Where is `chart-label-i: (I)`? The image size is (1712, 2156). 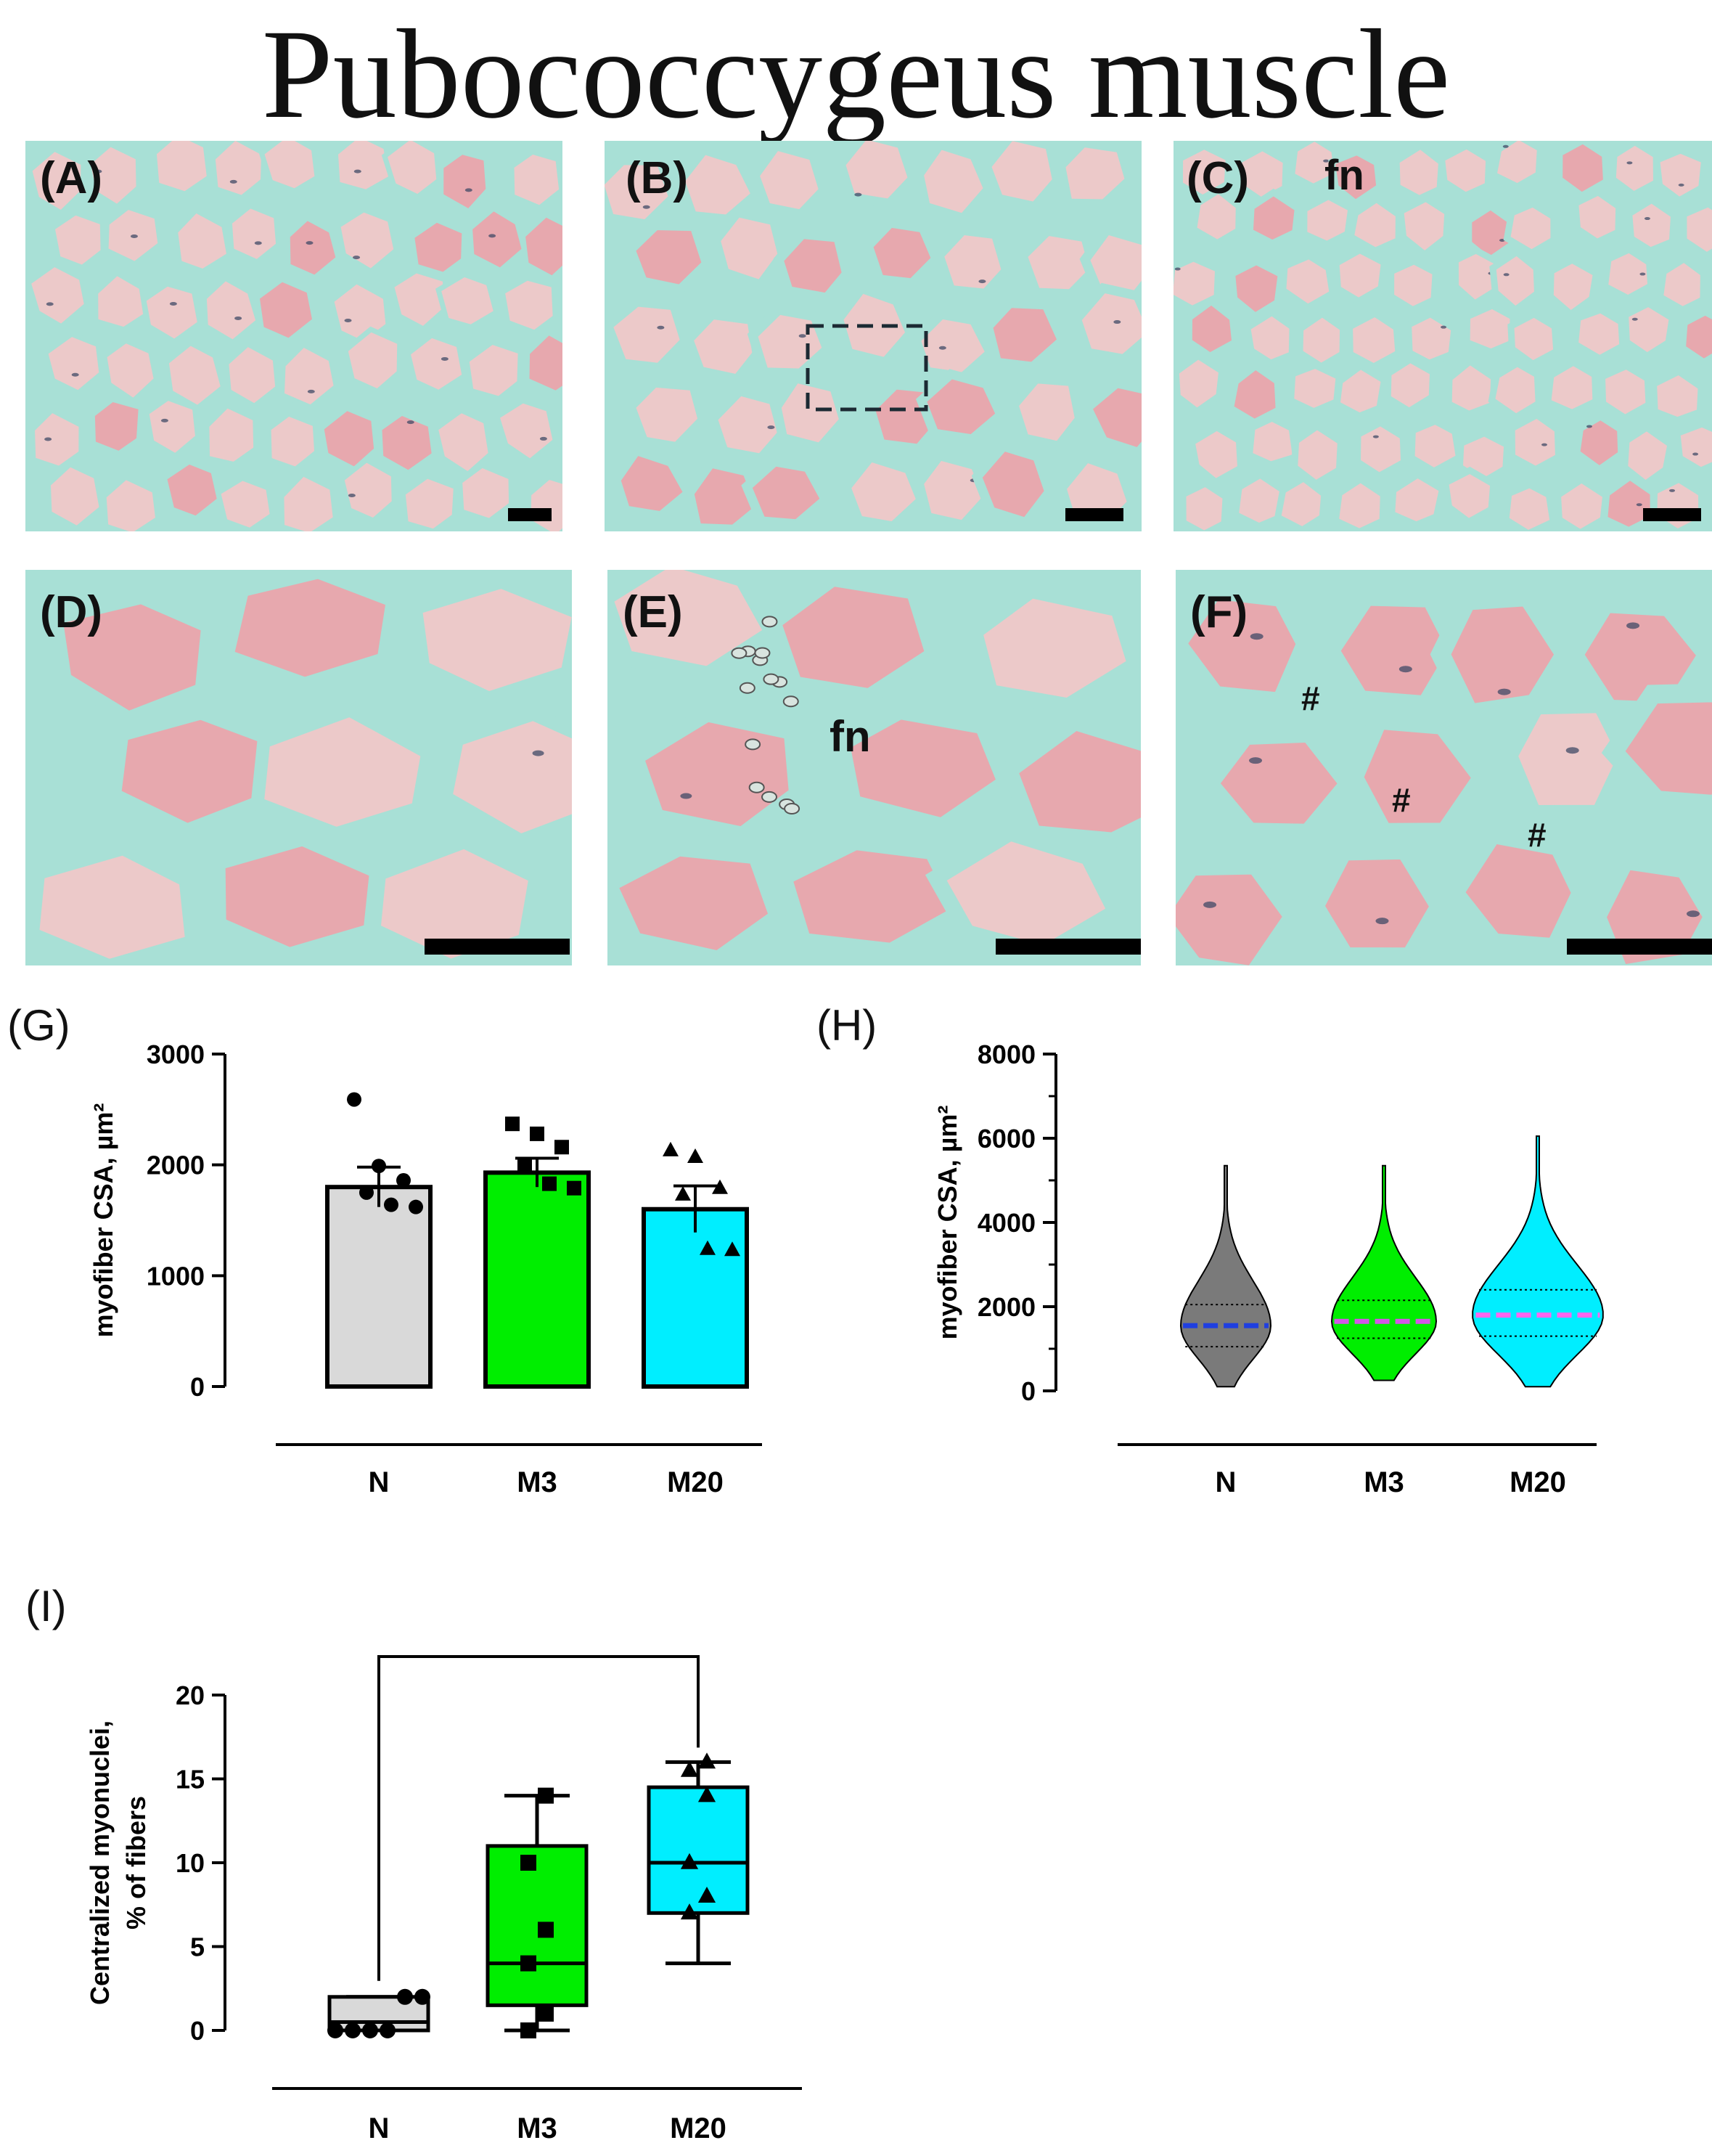
chart-label-i: (I) is located at coordinates (46, 1606).